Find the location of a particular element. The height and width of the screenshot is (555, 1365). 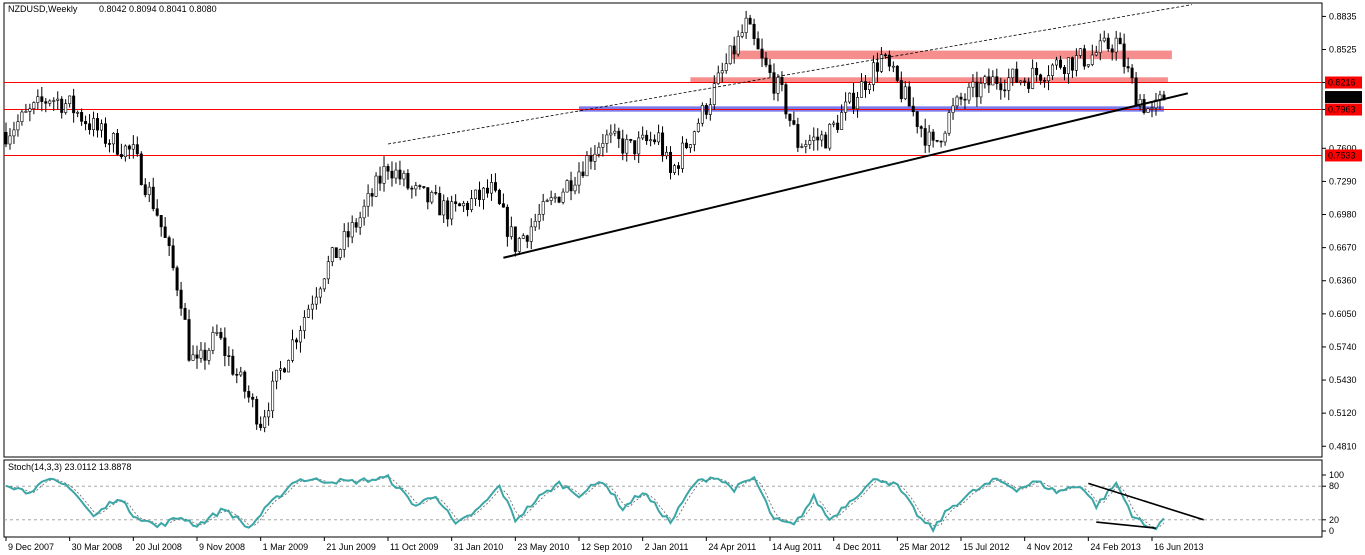

zones-layer is located at coordinates (875, 81).